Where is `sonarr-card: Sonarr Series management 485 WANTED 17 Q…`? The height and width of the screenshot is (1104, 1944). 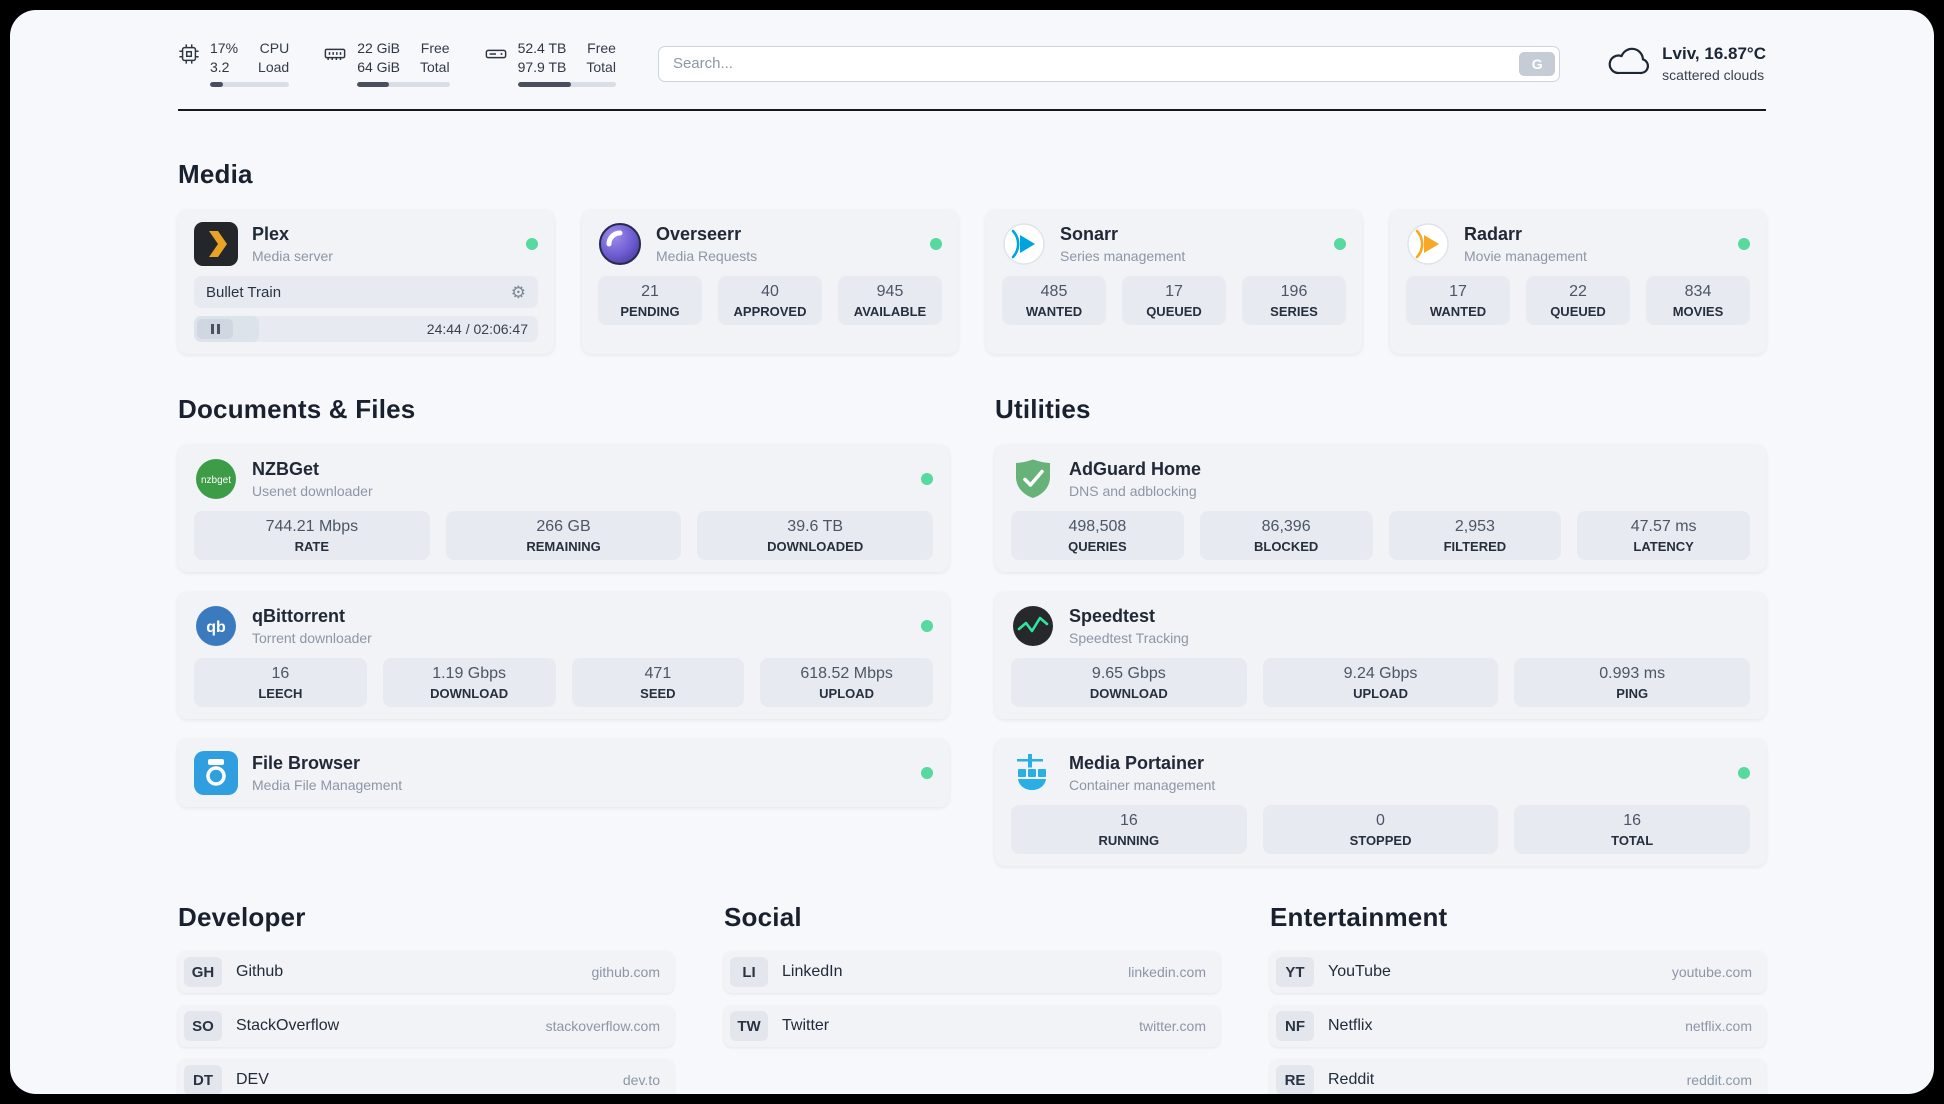
sonarr-card: Sonarr Series management 485 WANTED 17 Q… is located at coordinates (1174, 282).